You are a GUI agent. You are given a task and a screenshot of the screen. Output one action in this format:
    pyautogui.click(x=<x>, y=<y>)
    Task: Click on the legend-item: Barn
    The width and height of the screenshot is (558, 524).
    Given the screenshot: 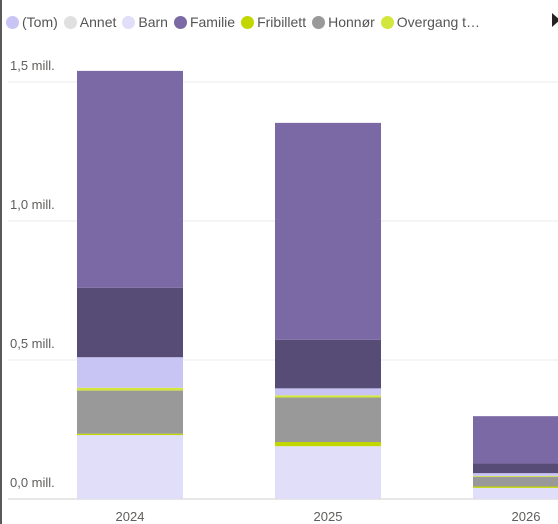 What is the action you would take?
    pyautogui.click(x=145, y=22)
    